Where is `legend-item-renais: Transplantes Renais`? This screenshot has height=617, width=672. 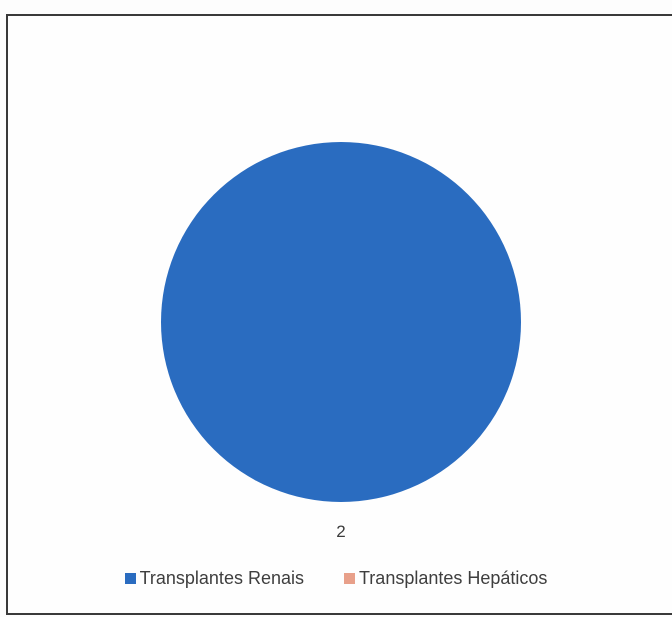 legend-item-renais: Transplantes Renais is located at coordinates (214, 578).